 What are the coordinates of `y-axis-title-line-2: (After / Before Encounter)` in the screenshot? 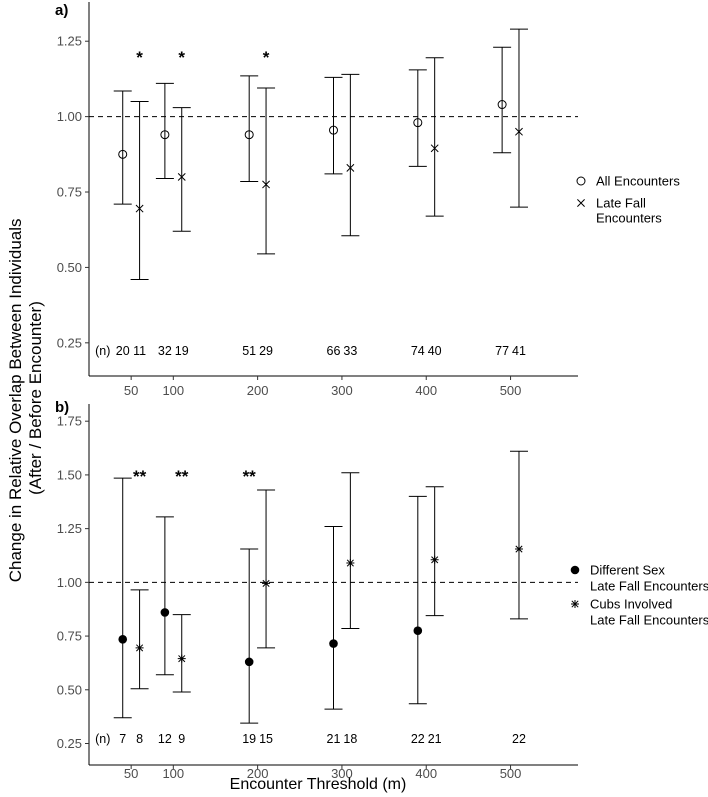 It's located at (35, 398).